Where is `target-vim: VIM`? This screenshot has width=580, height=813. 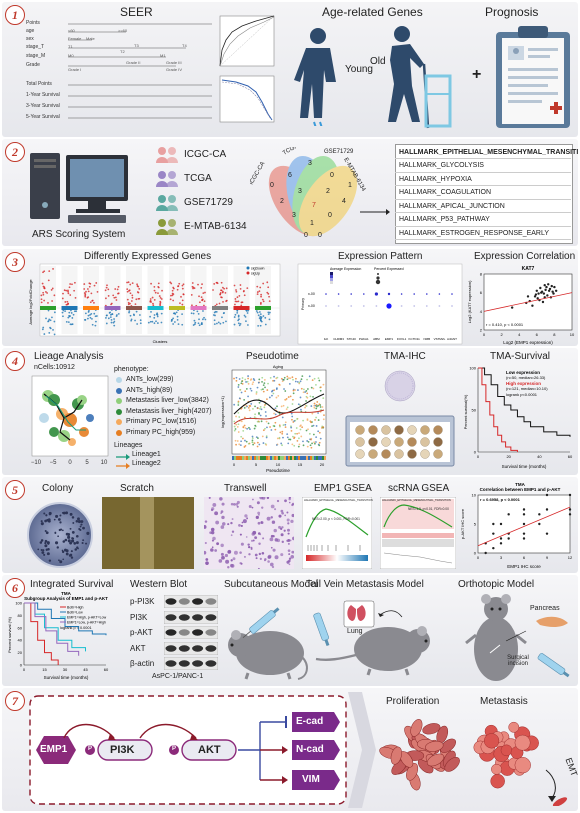 target-vim: VIM is located at coordinates (311, 779).